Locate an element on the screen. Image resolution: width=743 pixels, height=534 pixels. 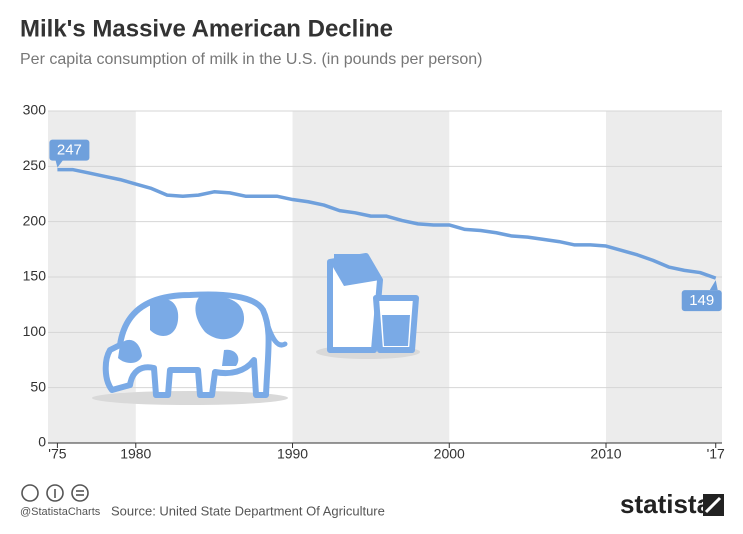
x-tick-label: 1980 is located at coordinates (135, 454).